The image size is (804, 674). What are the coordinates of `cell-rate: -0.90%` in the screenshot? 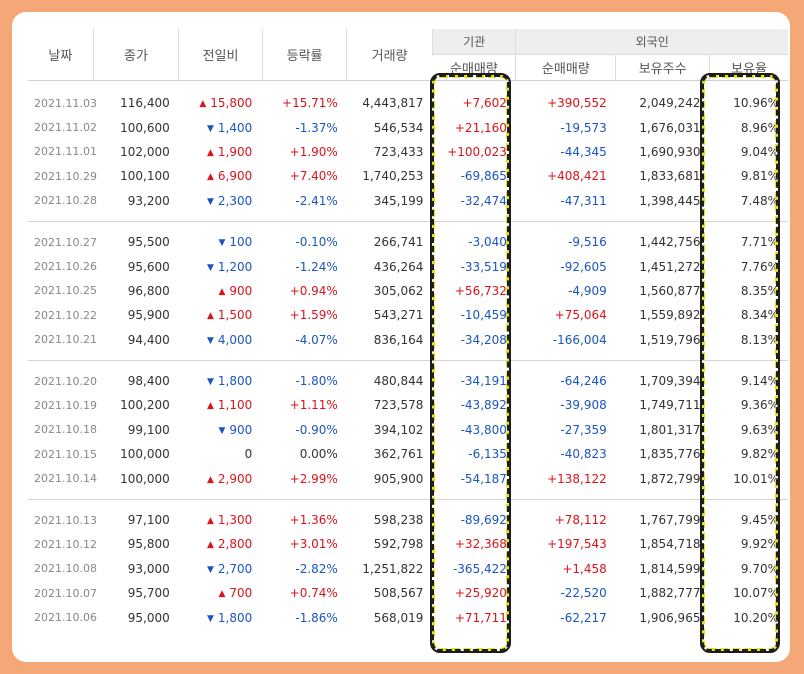 It's located at (316, 429).